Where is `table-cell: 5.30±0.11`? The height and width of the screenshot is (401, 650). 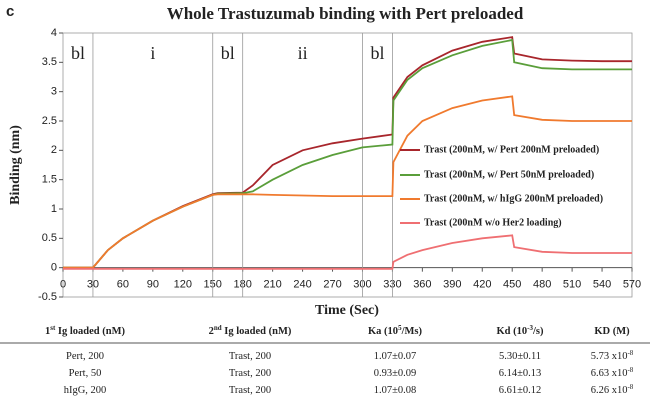 table-cell: 5.30±0.11 is located at coordinates (520, 356).